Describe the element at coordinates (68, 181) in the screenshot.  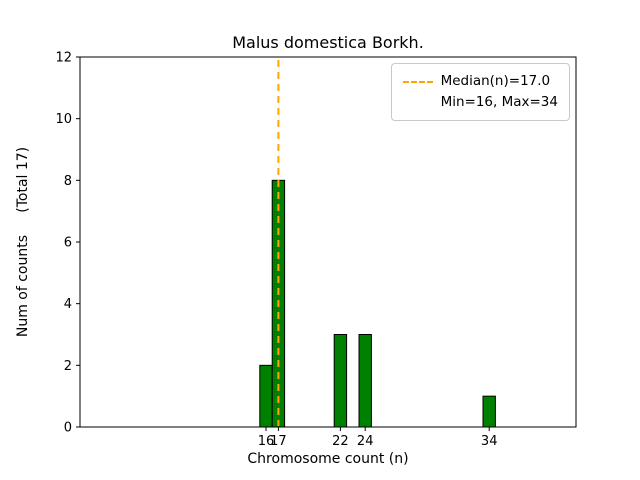
I see `y-tick-label-8: 8` at that location.